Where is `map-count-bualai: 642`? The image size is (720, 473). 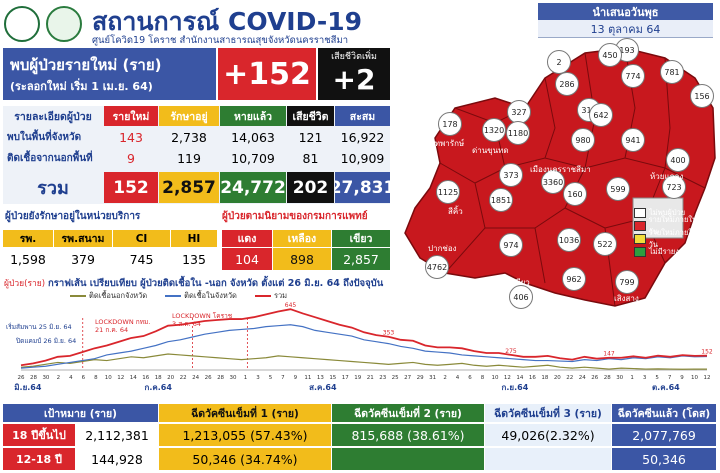
map-count-bualai: 642 is located at coordinates (601, 115).